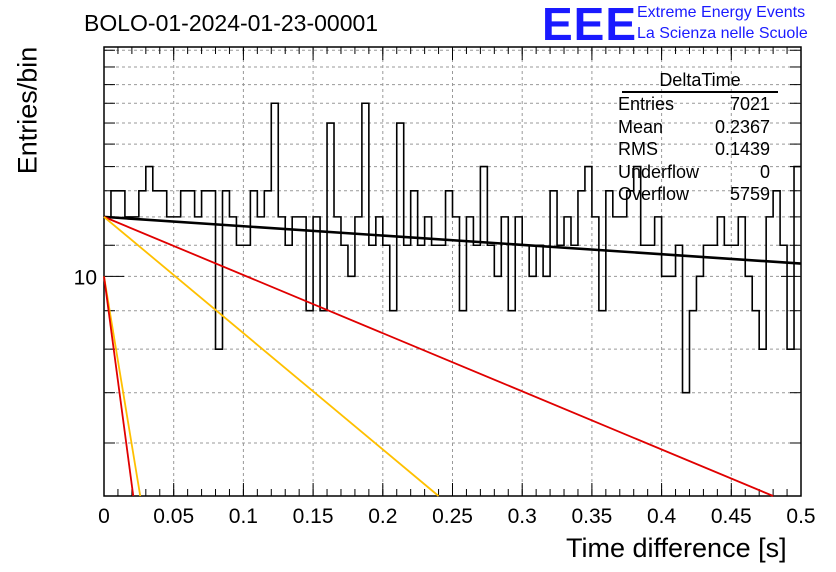  Describe the element at coordinates (313, 516) in the screenshot. I see `x-tick-label: 0.15` at that location.